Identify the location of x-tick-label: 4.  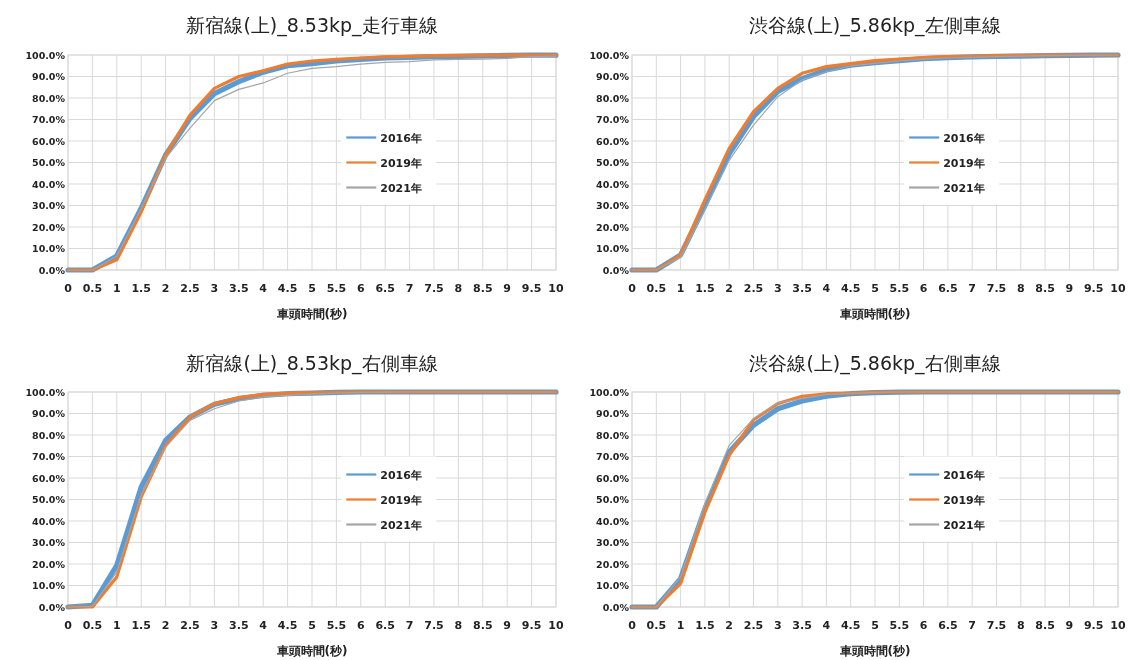
(263, 288).